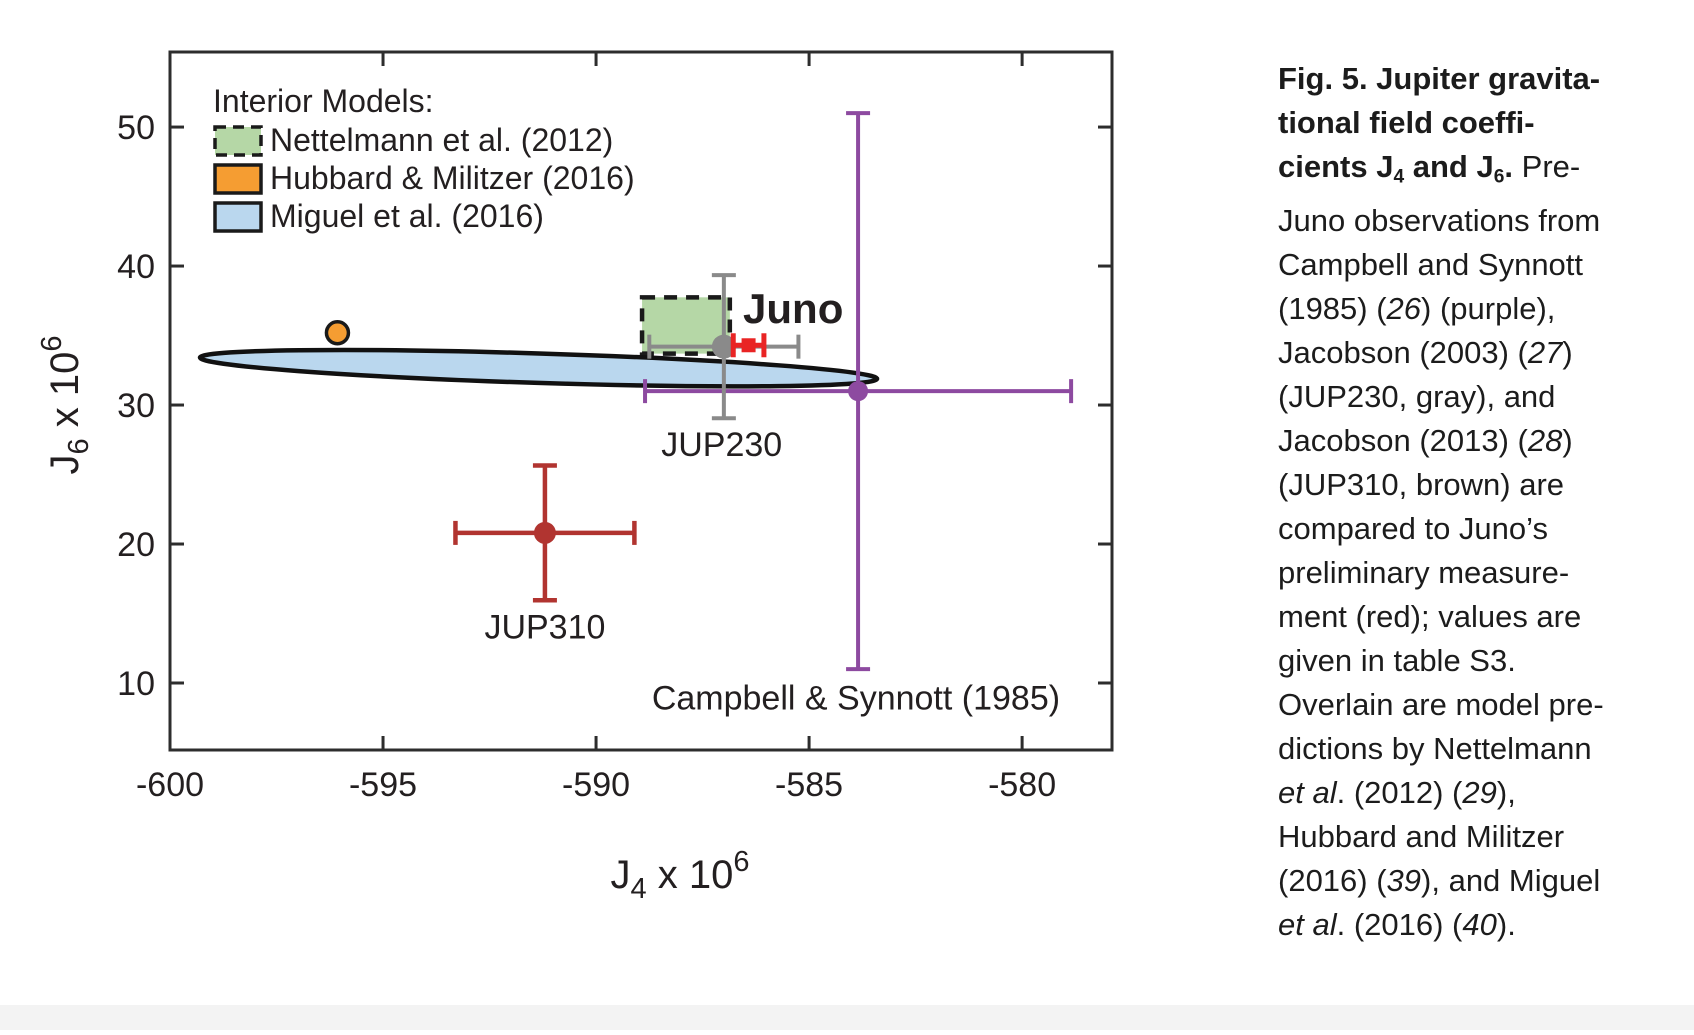 The width and height of the screenshot is (1694, 1035). I want to click on series-campbell-synnott-1985, so click(858, 391).